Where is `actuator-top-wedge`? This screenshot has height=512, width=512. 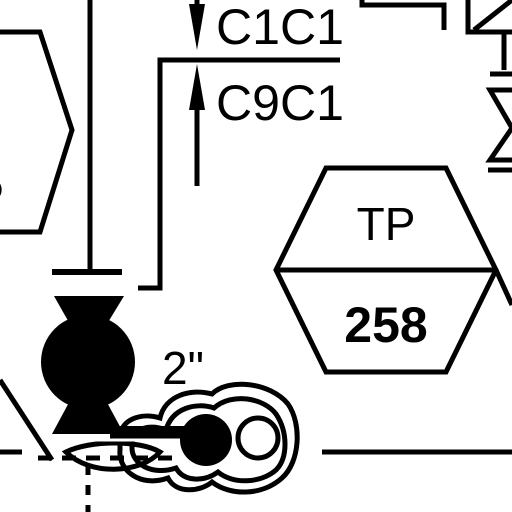
actuator-top-wedge is located at coordinates (89, 319).